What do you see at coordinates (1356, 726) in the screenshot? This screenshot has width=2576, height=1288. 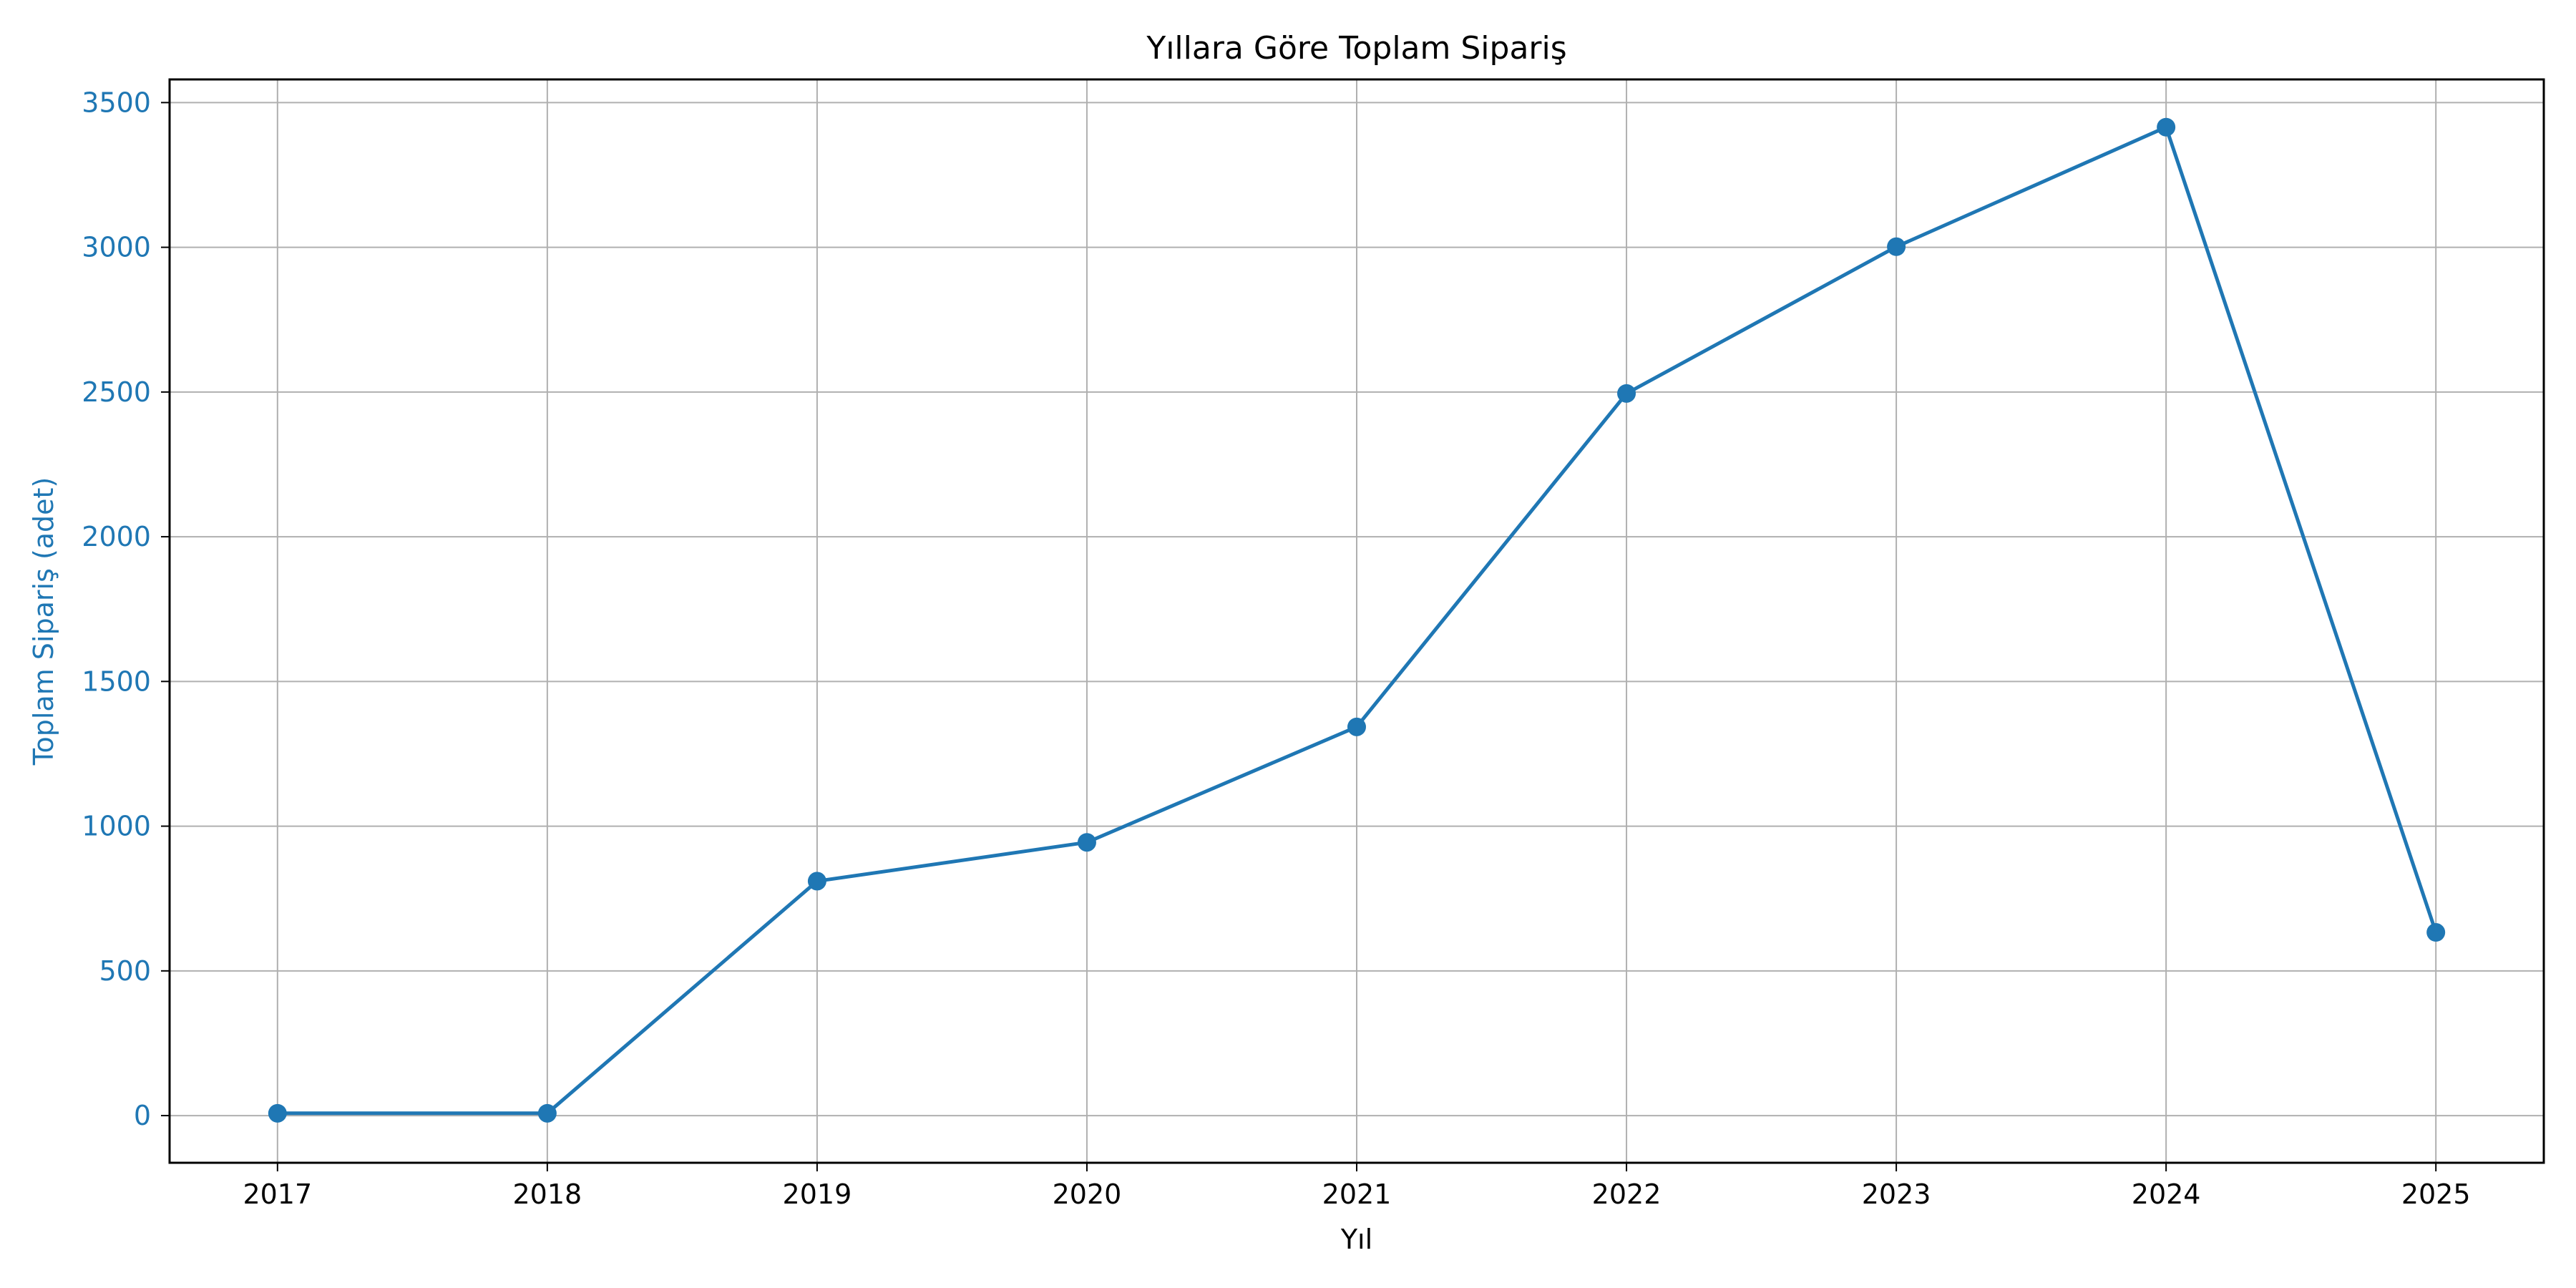 I see `data-point-2021` at bounding box center [1356, 726].